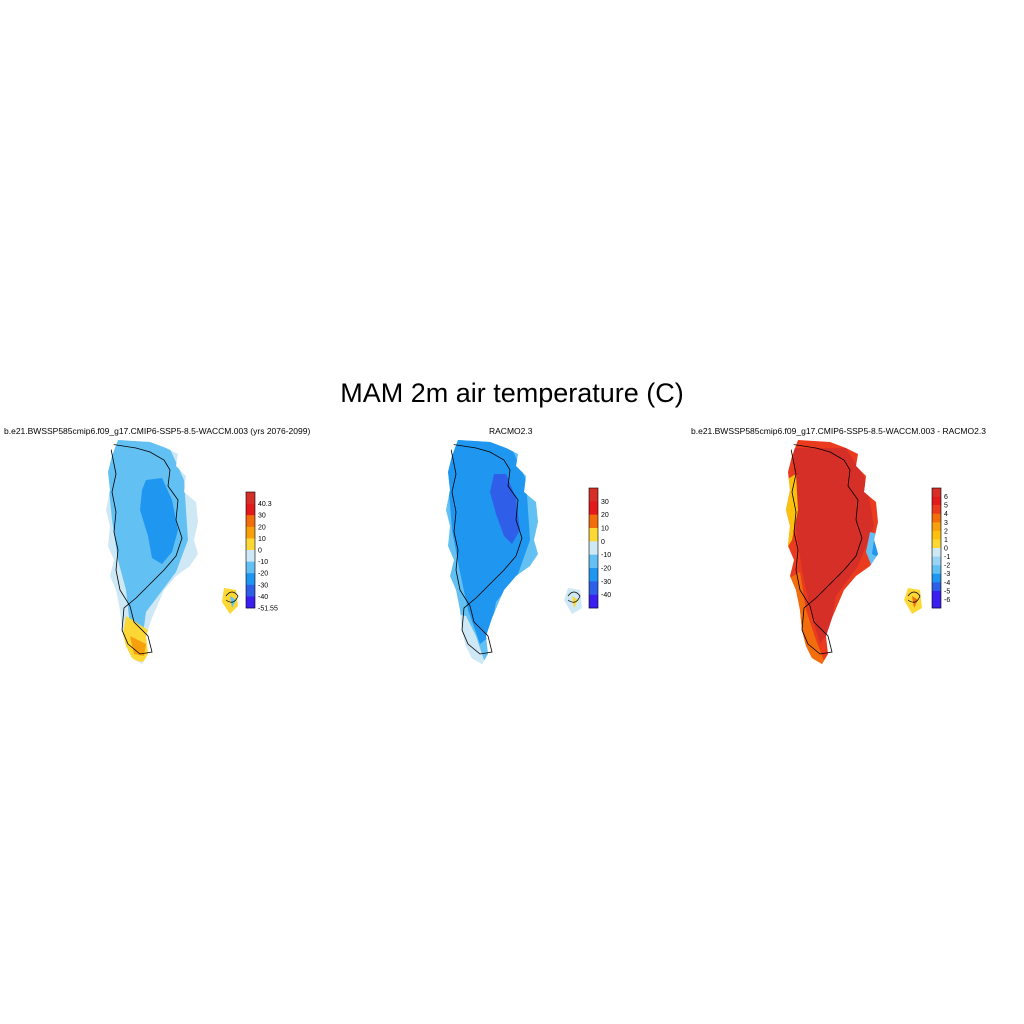 The image size is (1024, 1024). I want to click on colorbar-1: 40.3 30 20 10 0 -10 -20 -30 -40 -51.55, so click(261, 552).